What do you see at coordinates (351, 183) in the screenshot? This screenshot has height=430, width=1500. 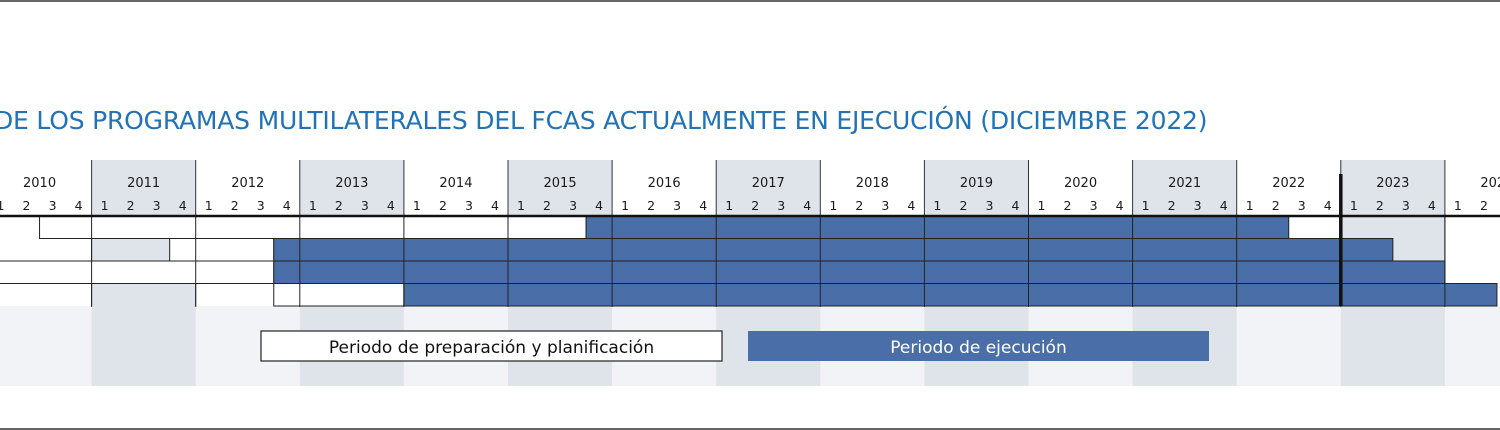 I see `year-label-2013: 2013` at bounding box center [351, 183].